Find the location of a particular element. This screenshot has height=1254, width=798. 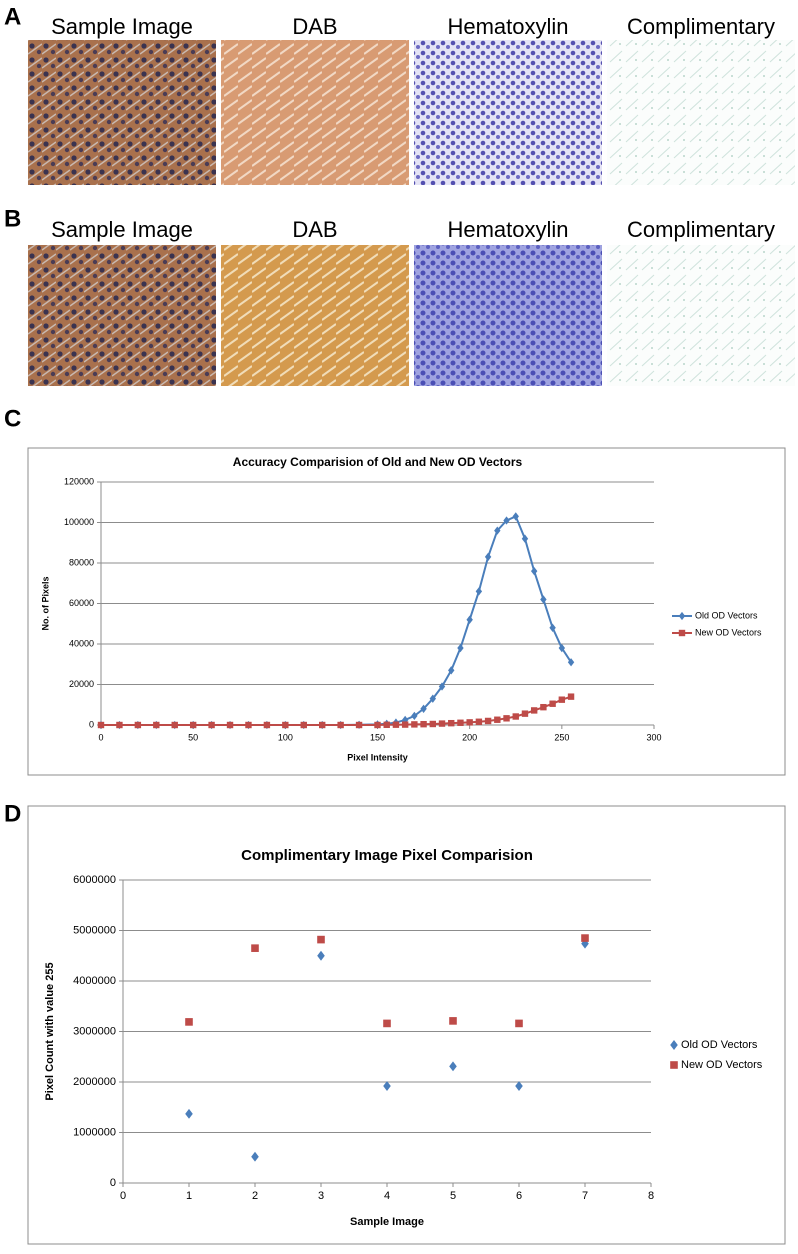

x-tick-label: 8 is located at coordinates (651, 1196).